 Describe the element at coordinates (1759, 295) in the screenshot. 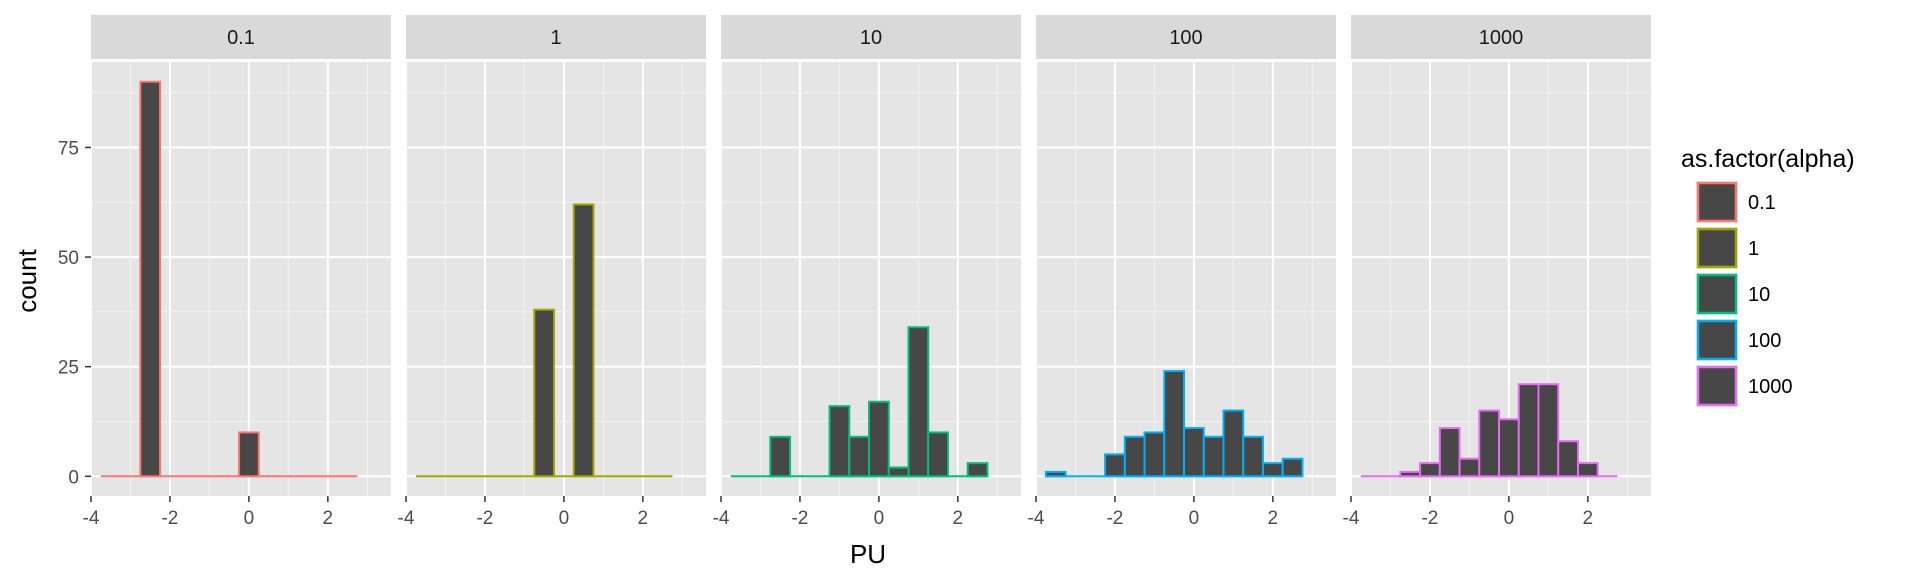

I see `legend-label: 10` at that location.